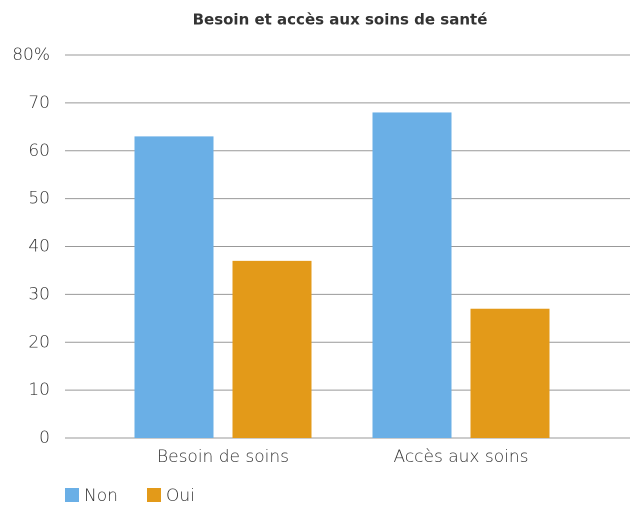 The width and height of the screenshot is (631, 508). What do you see at coordinates (39, 151) in the screenshot?
I see `y-tick-label: 60` at bounding box center [39, 151].